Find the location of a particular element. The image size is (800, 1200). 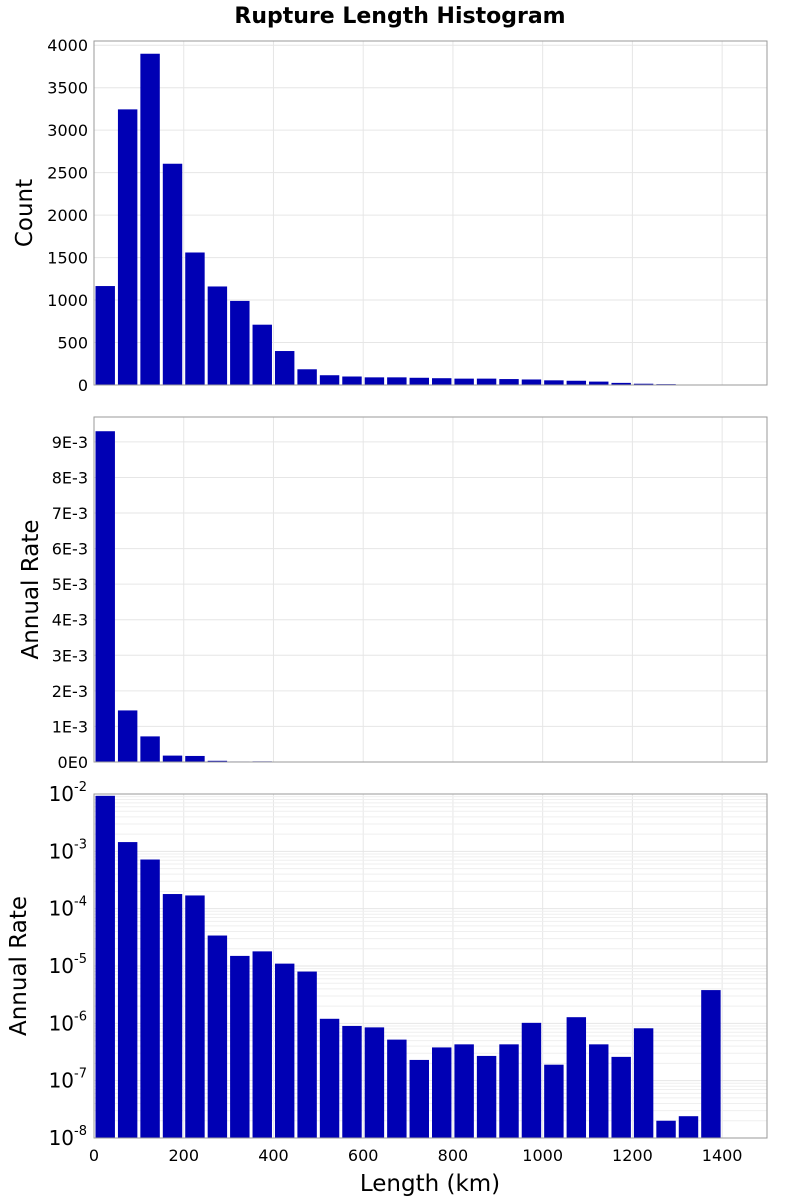

y-tick-label: 2E-3 is located at coordinates (70, 691).